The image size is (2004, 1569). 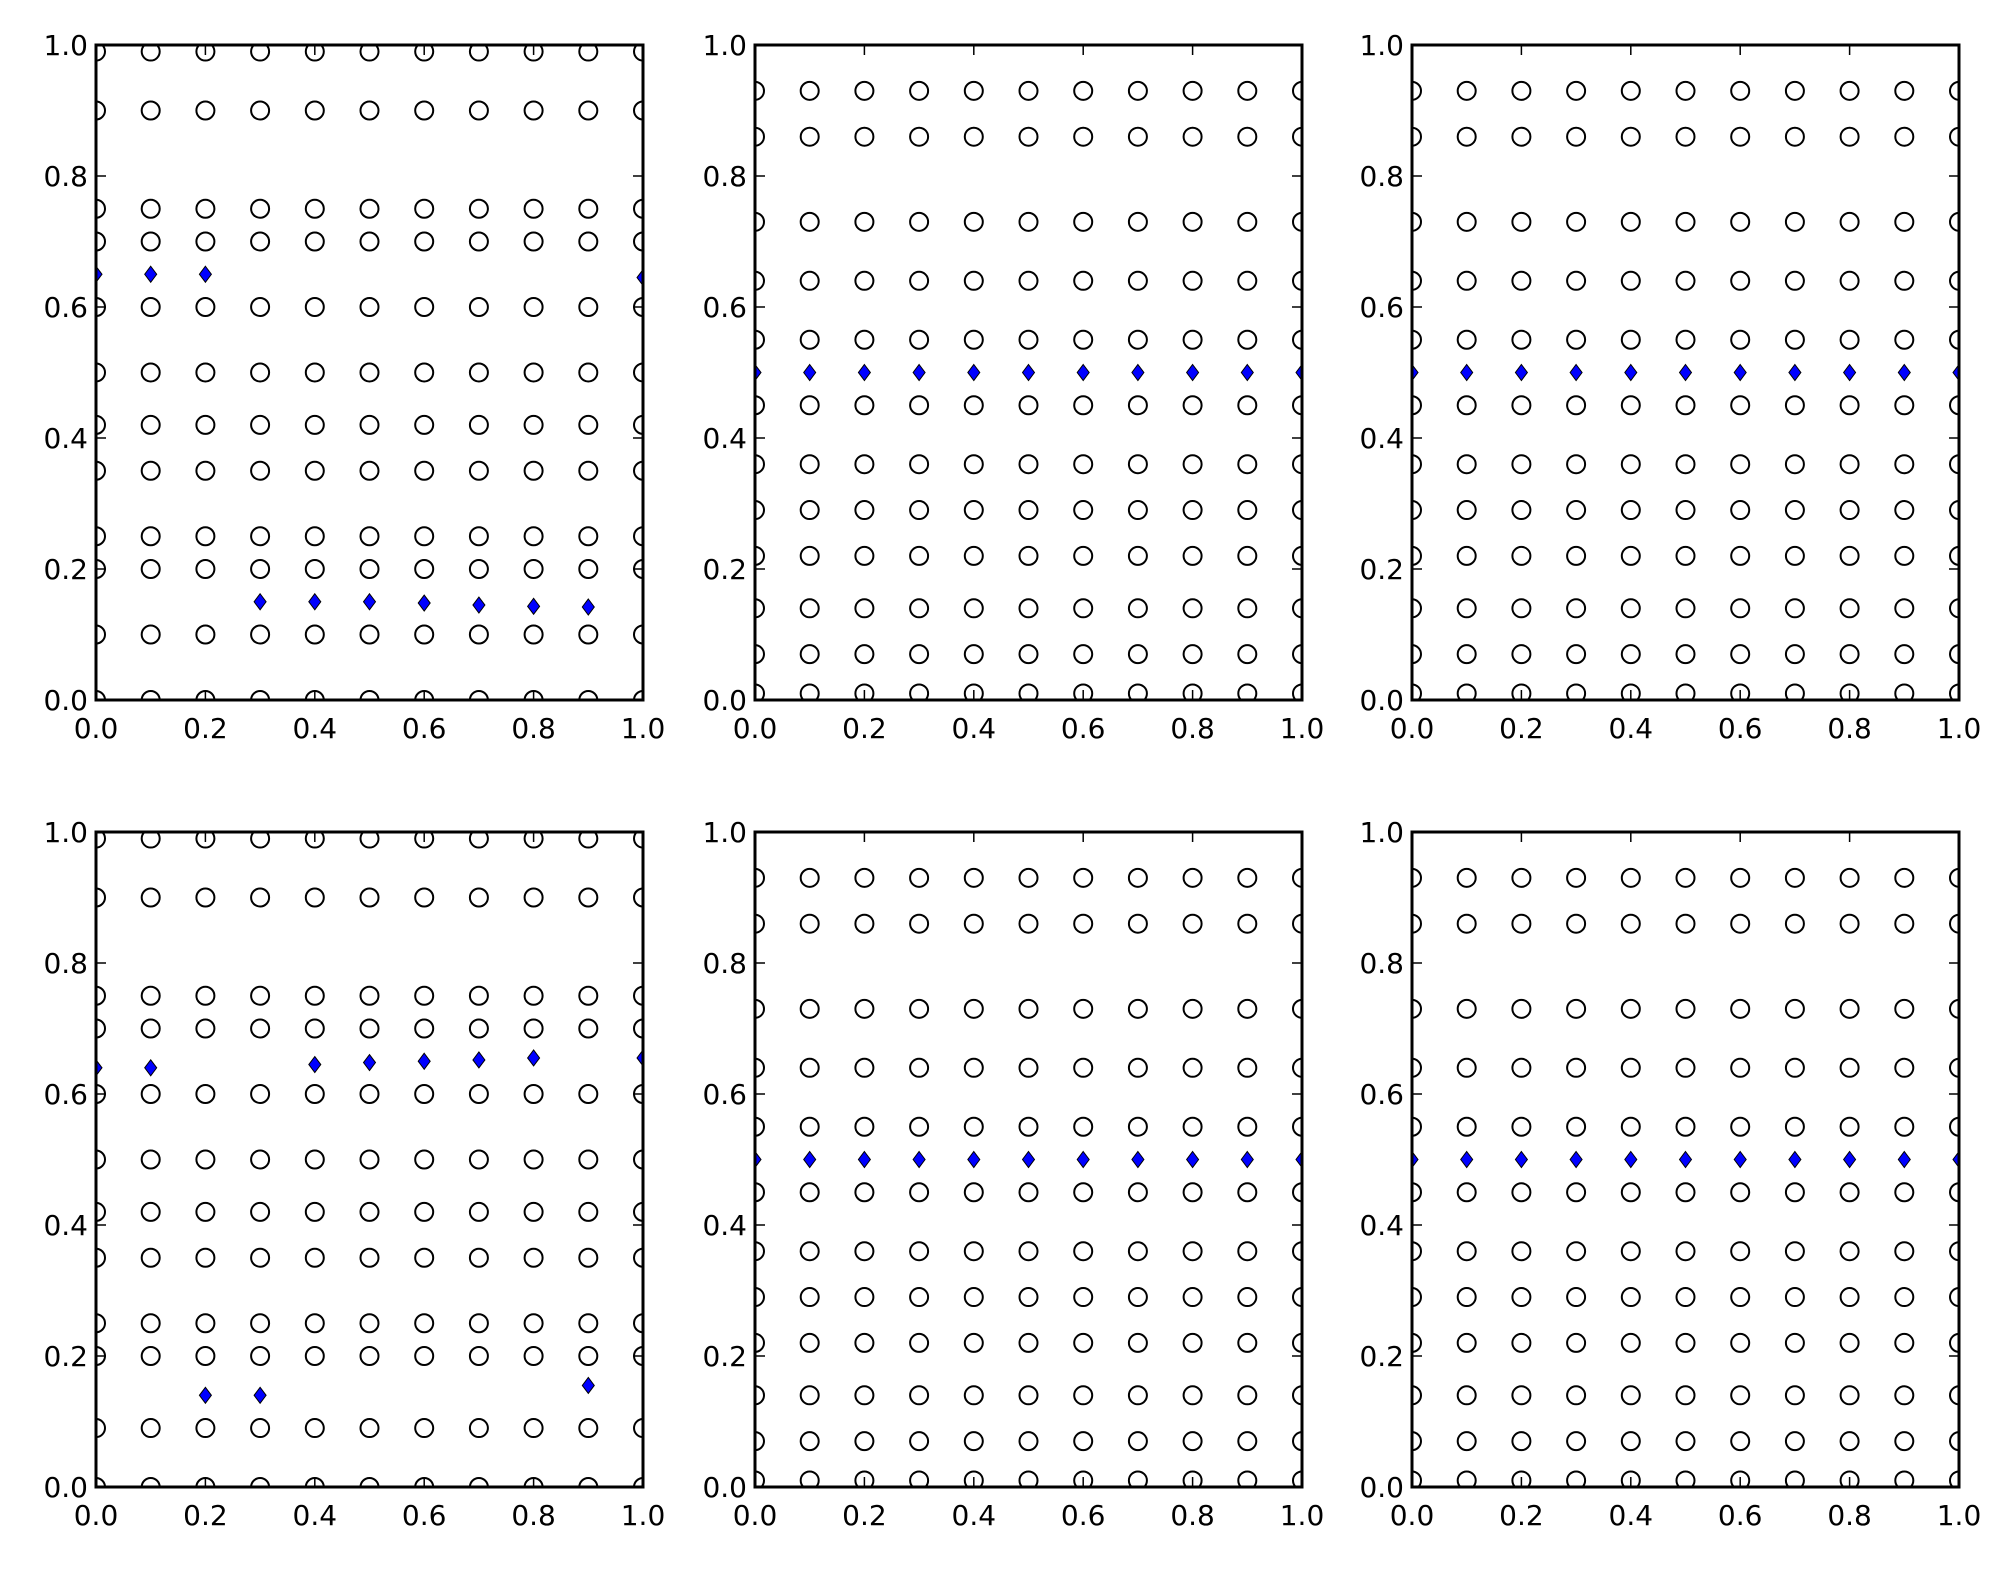 I want to click on x-tick-label: 0.0, so click(x=96, y=1515).